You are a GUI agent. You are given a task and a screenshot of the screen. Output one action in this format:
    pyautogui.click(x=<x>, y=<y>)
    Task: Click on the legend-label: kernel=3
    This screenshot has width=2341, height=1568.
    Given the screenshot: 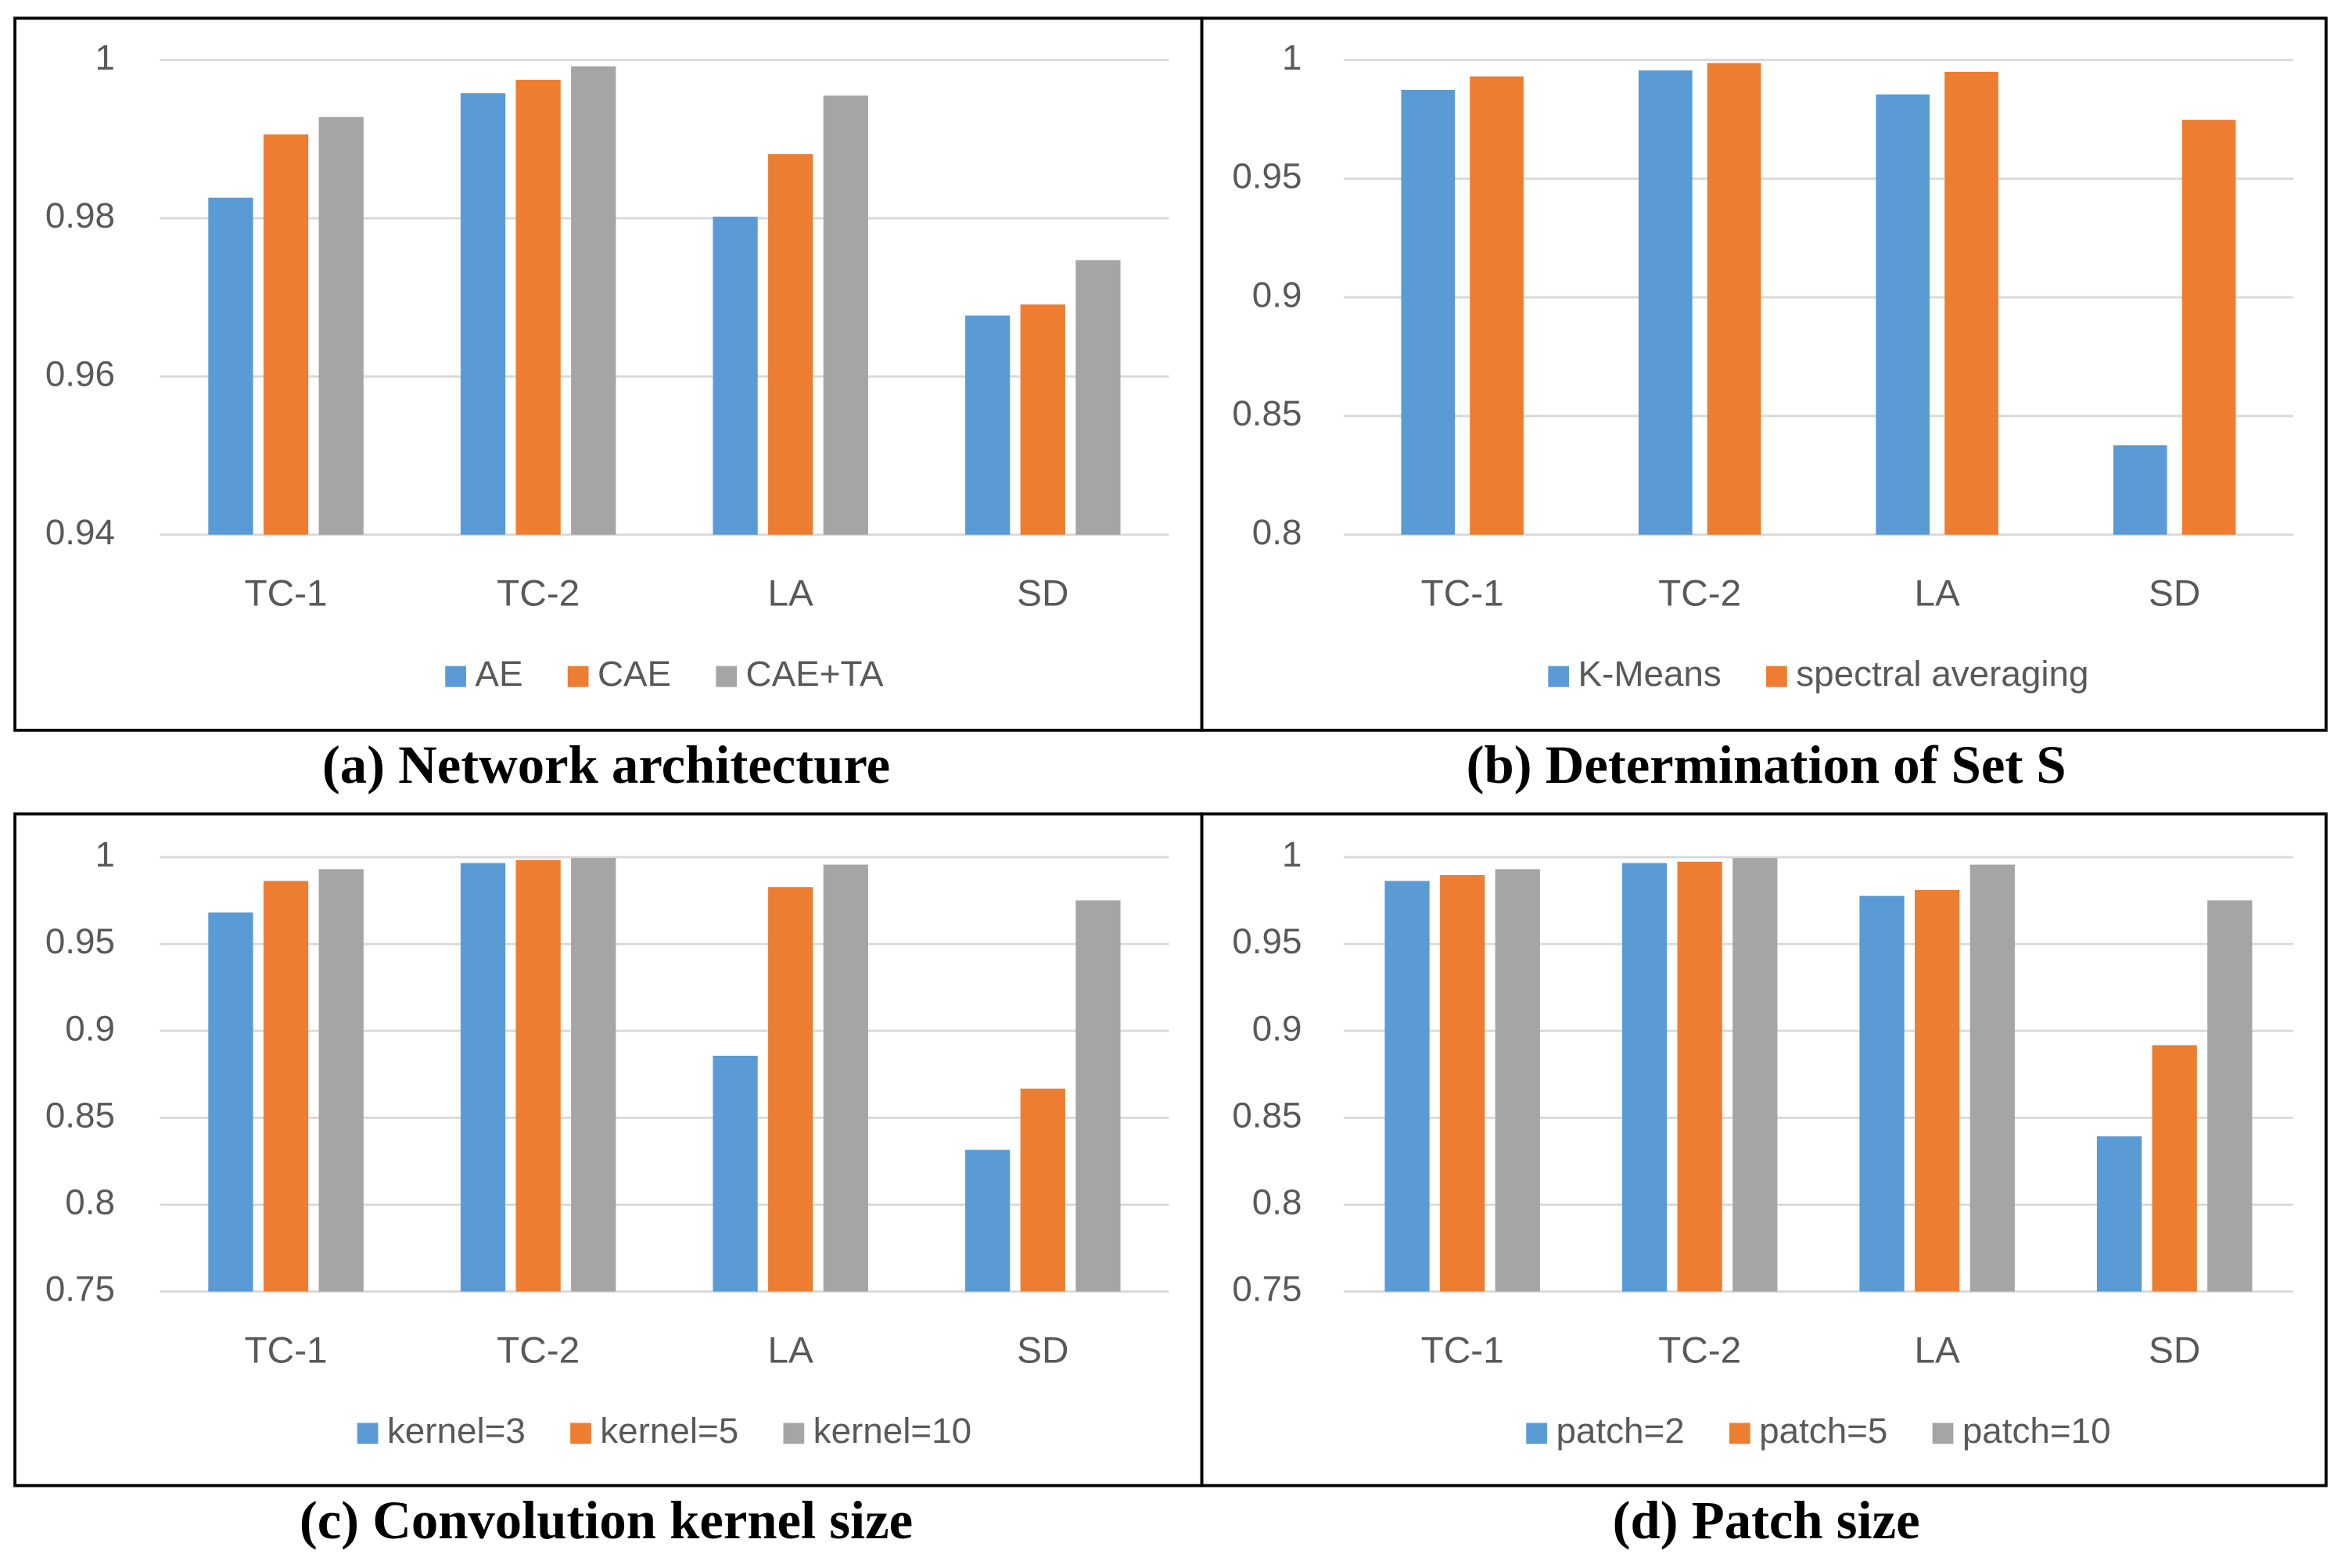 What is the action you would take?
    pyautogui.click(x=457, y=1431)
    